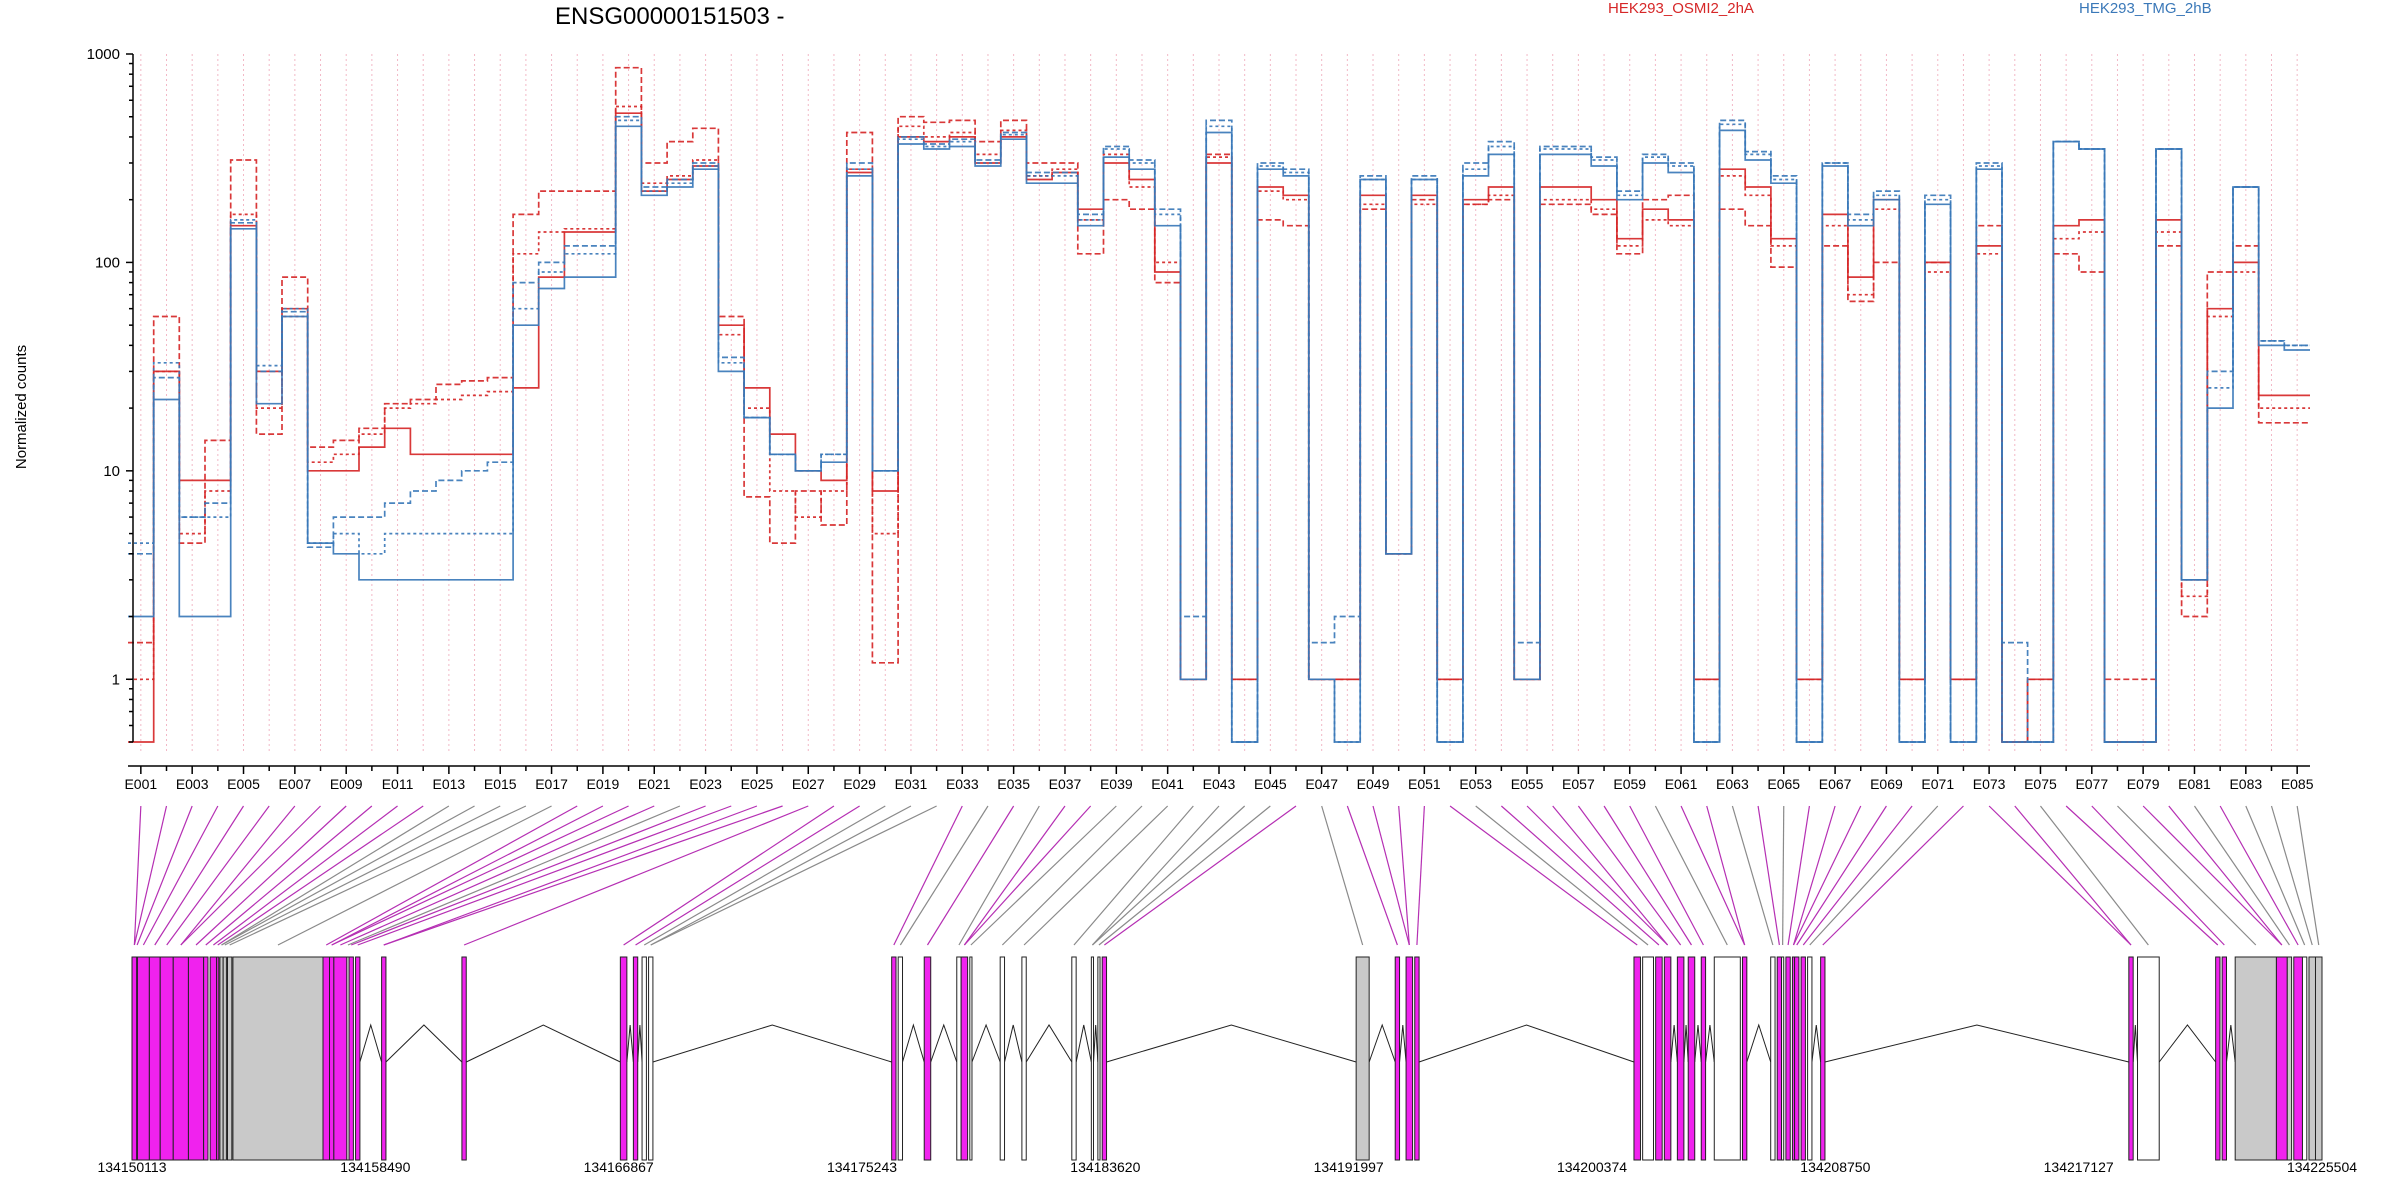  Describe the element at coordinates (192, 784) in the screenshot. I see `x-tick-label: E003` at that location.